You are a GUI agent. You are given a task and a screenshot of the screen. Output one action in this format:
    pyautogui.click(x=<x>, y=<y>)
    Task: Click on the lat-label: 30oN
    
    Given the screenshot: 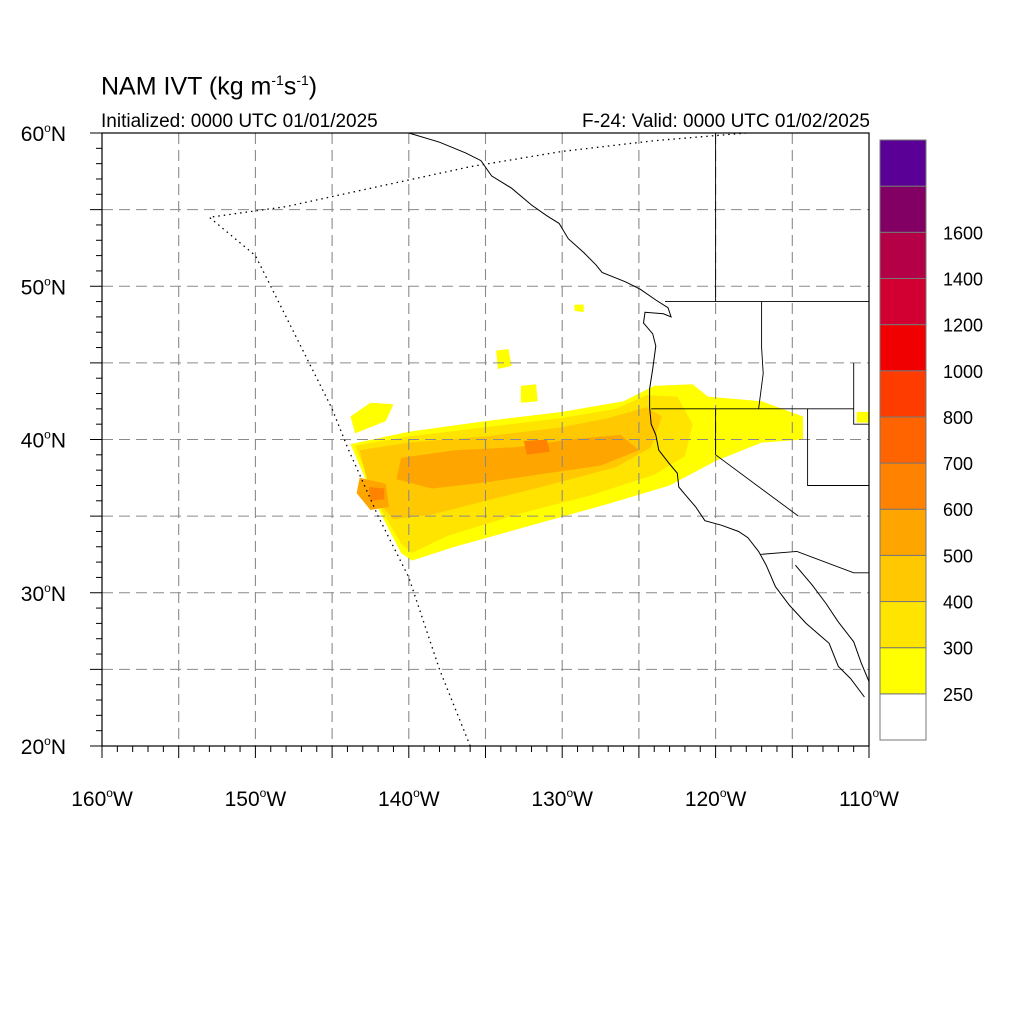 What is the action you would take?
    pyautogui.click(x=43, y=593)
    